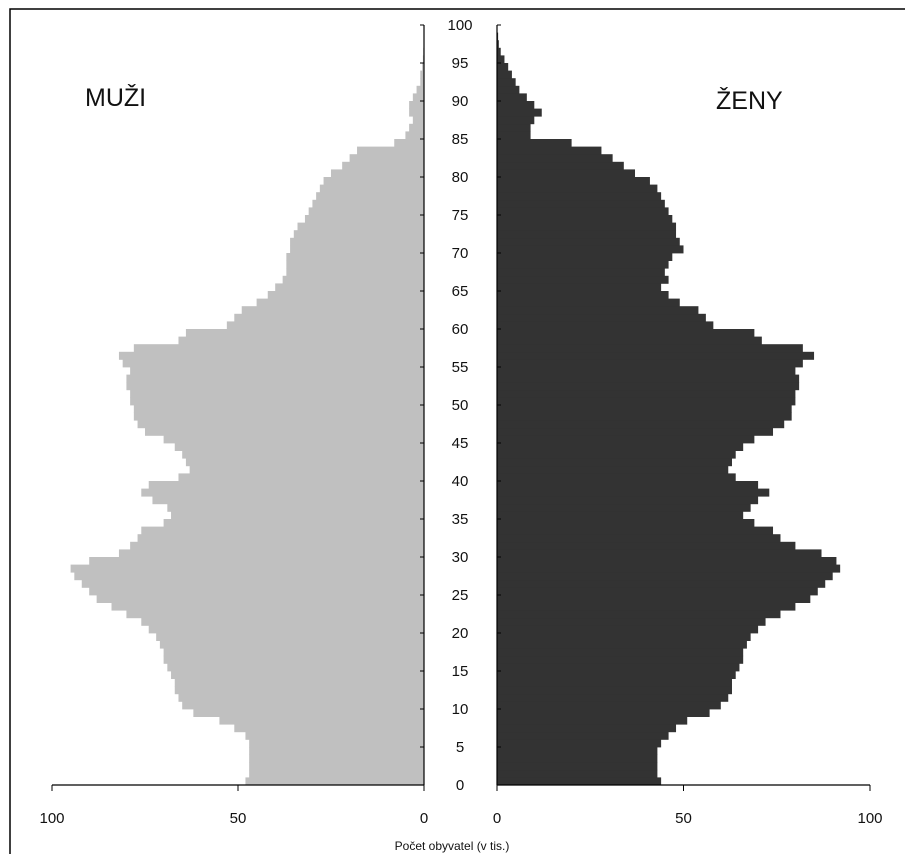  I want to click on age-tick-label: 20, so click(460, 633).